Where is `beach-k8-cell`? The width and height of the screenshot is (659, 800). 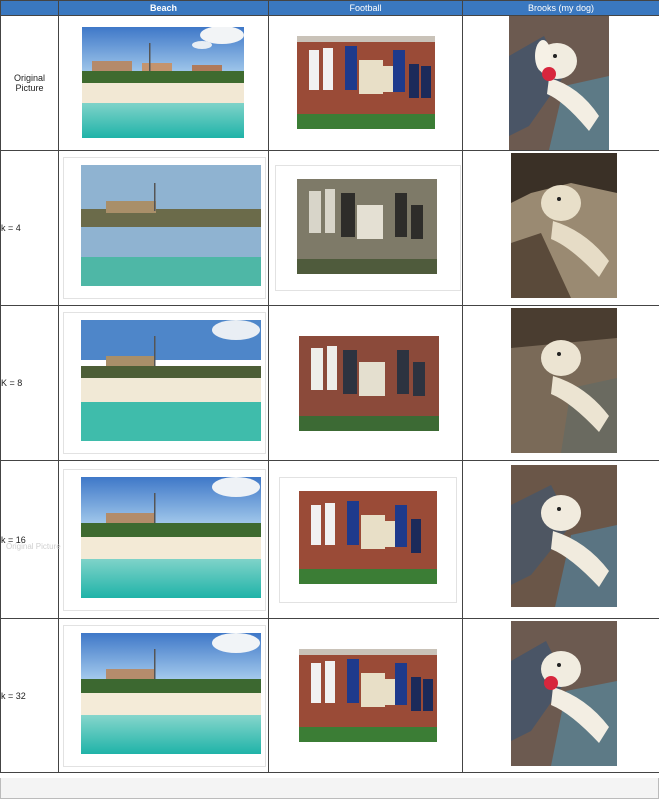 beach-k8-cell is located at coordinates (163, 383).